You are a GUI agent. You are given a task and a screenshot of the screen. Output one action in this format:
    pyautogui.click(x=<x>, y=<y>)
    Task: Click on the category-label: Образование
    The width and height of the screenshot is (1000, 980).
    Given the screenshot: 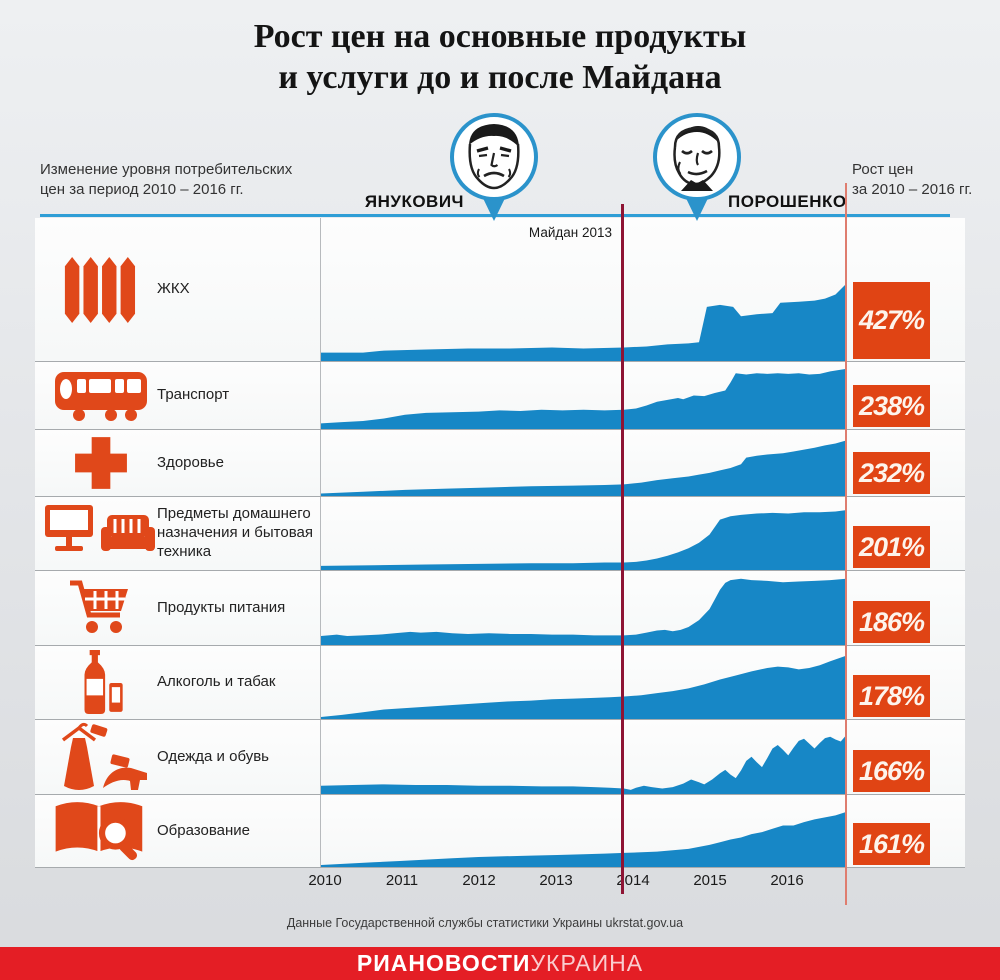 What is the action you would take?
    pyautogui.click(x=203, y=830)
    